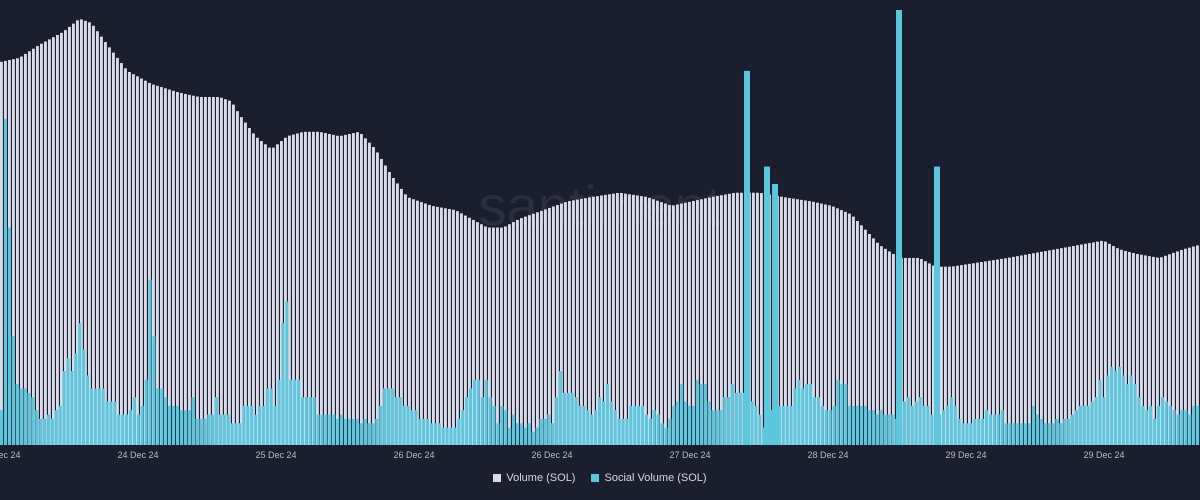 Image resolution: width=1200 pixels, height=500 pixels. What do you see at coordinates (775, 314) in the screenshot?
I see `social-volume-spike` at bounding box center [775, 314].